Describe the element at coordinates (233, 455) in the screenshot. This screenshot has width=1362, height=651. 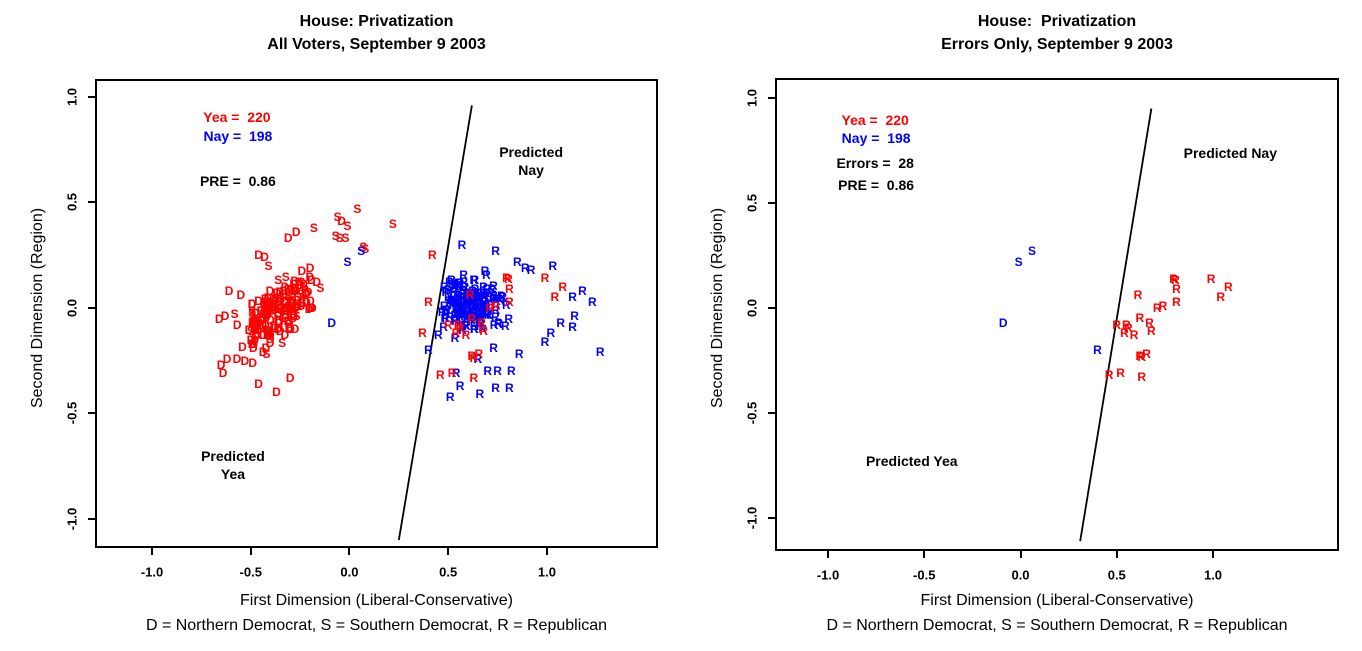
I see `predicted-region-label: Predicted` at that location.